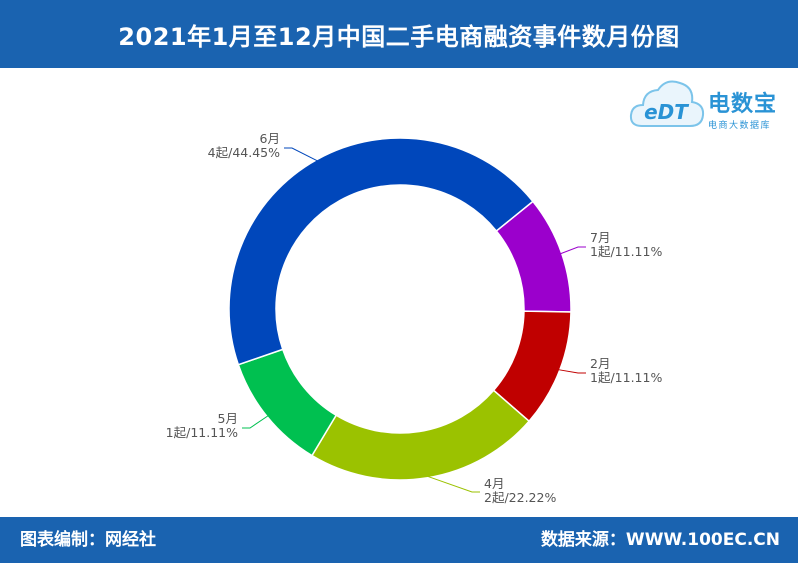 Image resolution: width=798 pixels, height=563 pixels. Describe the element at coordinates (228, 418) in the screenshot. I see `slice-month-label: 5月` at that location.